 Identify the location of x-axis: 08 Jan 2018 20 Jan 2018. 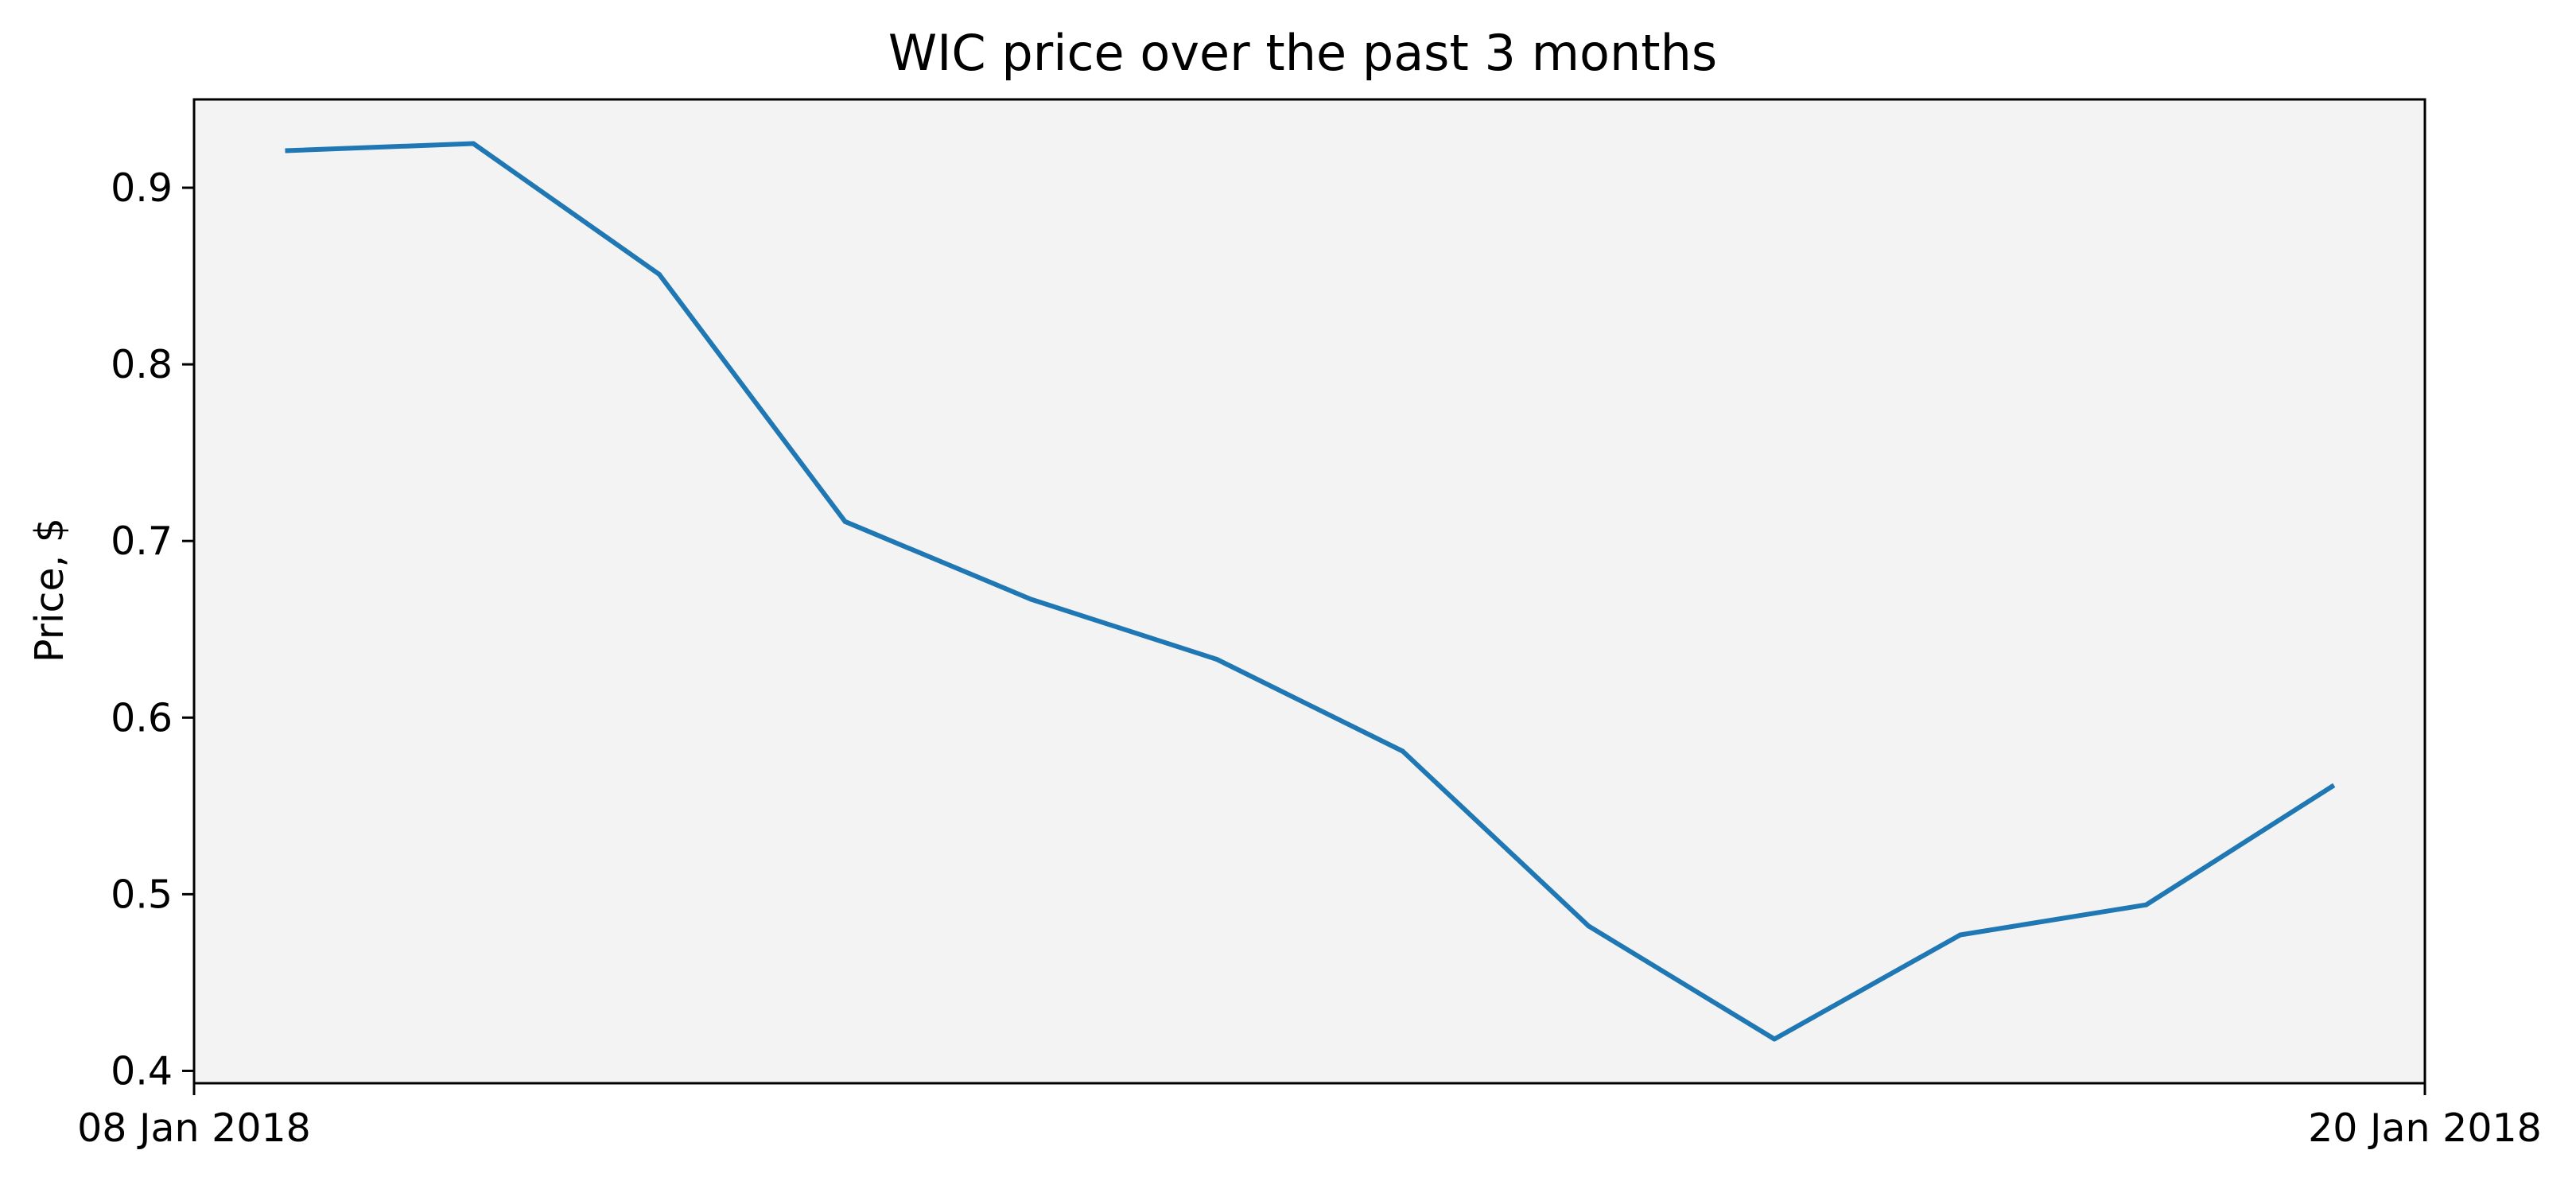
(1309, 1117).